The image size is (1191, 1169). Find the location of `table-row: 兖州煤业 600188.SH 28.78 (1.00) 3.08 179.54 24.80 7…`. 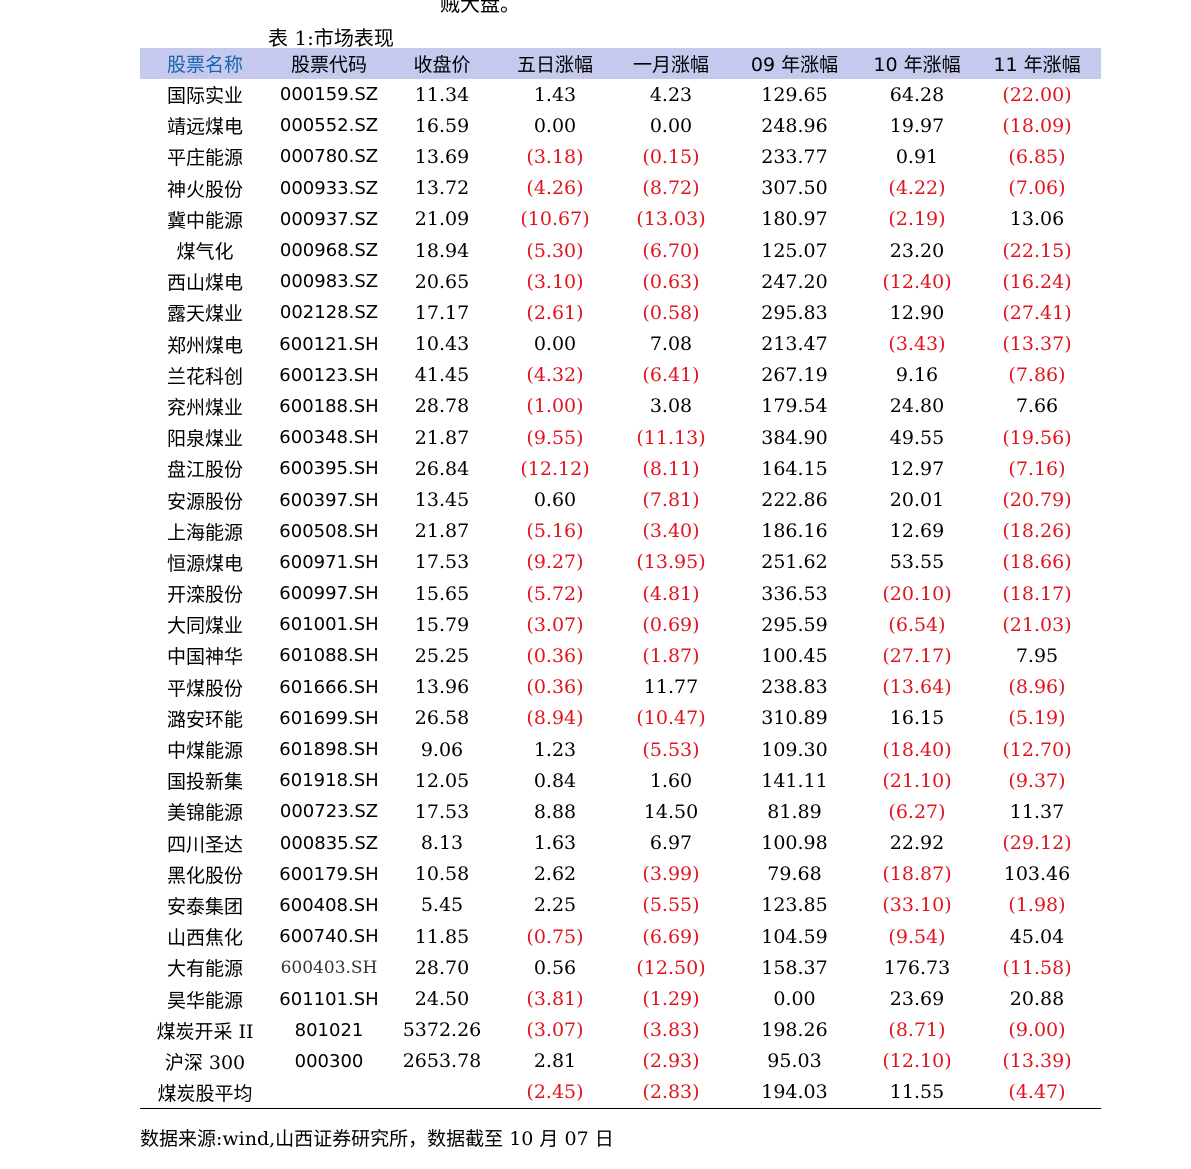

table-row: 兖州煤业 600188.SH 28.78 (1.00) 3.08 179.54 24.80 7… is located at coordinates (620, 406).